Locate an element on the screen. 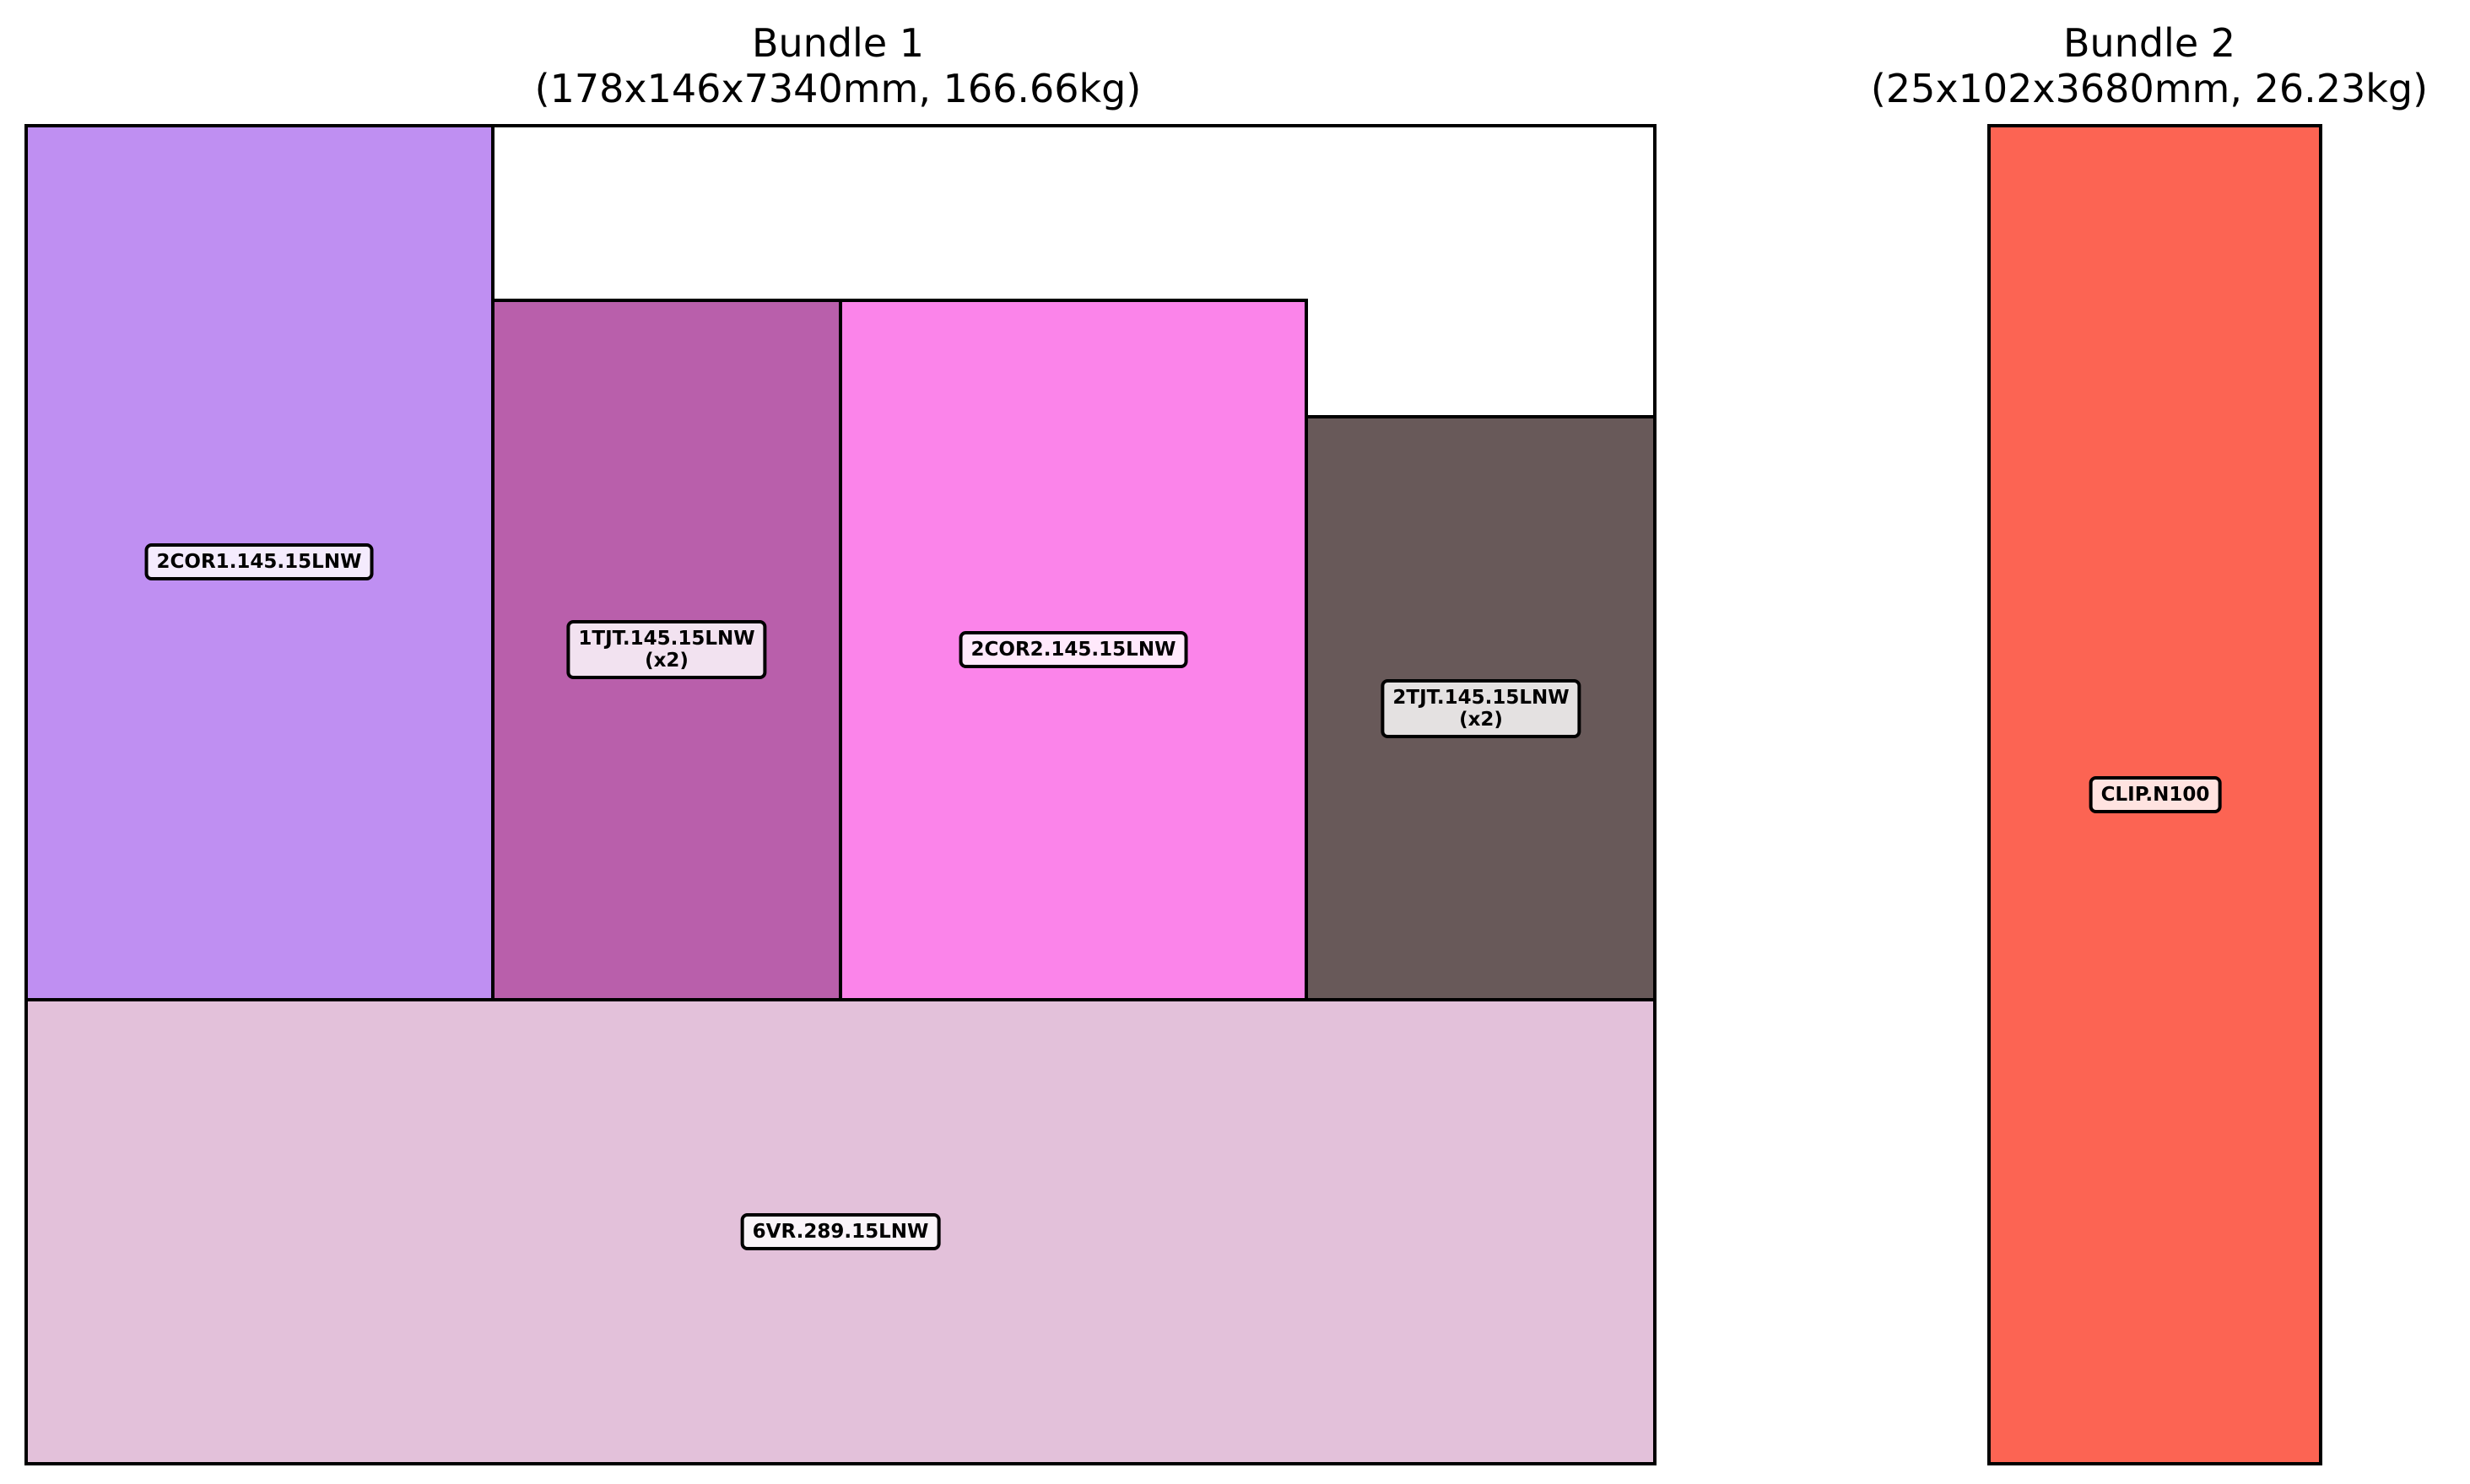 The height and width of the screenshot is (1484, 2470). bundle-1-title: Bundle 1 (178x146x7340mm, 166.66kg) is located at coordinates (838, 65).